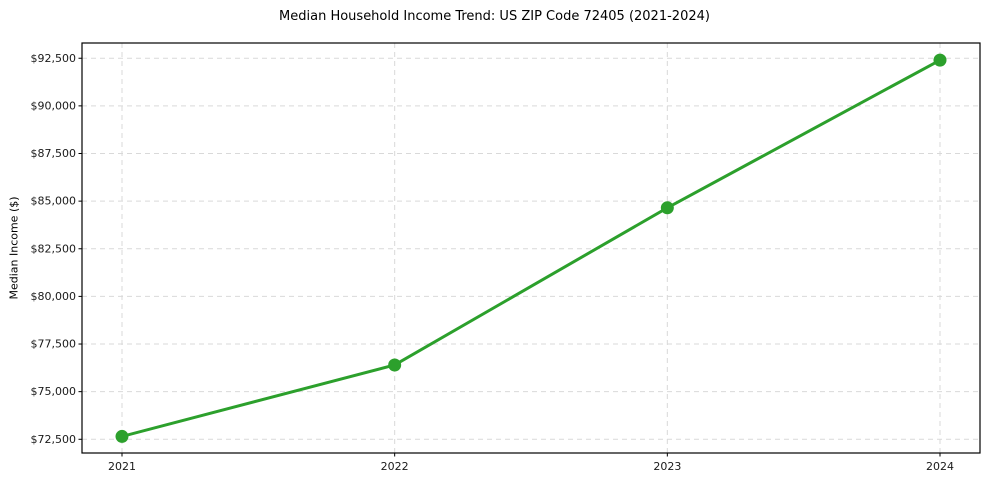  Describe the element at coordinates (667, 466) in the screenshot. I see `x-tick-label: 2023` at that location.